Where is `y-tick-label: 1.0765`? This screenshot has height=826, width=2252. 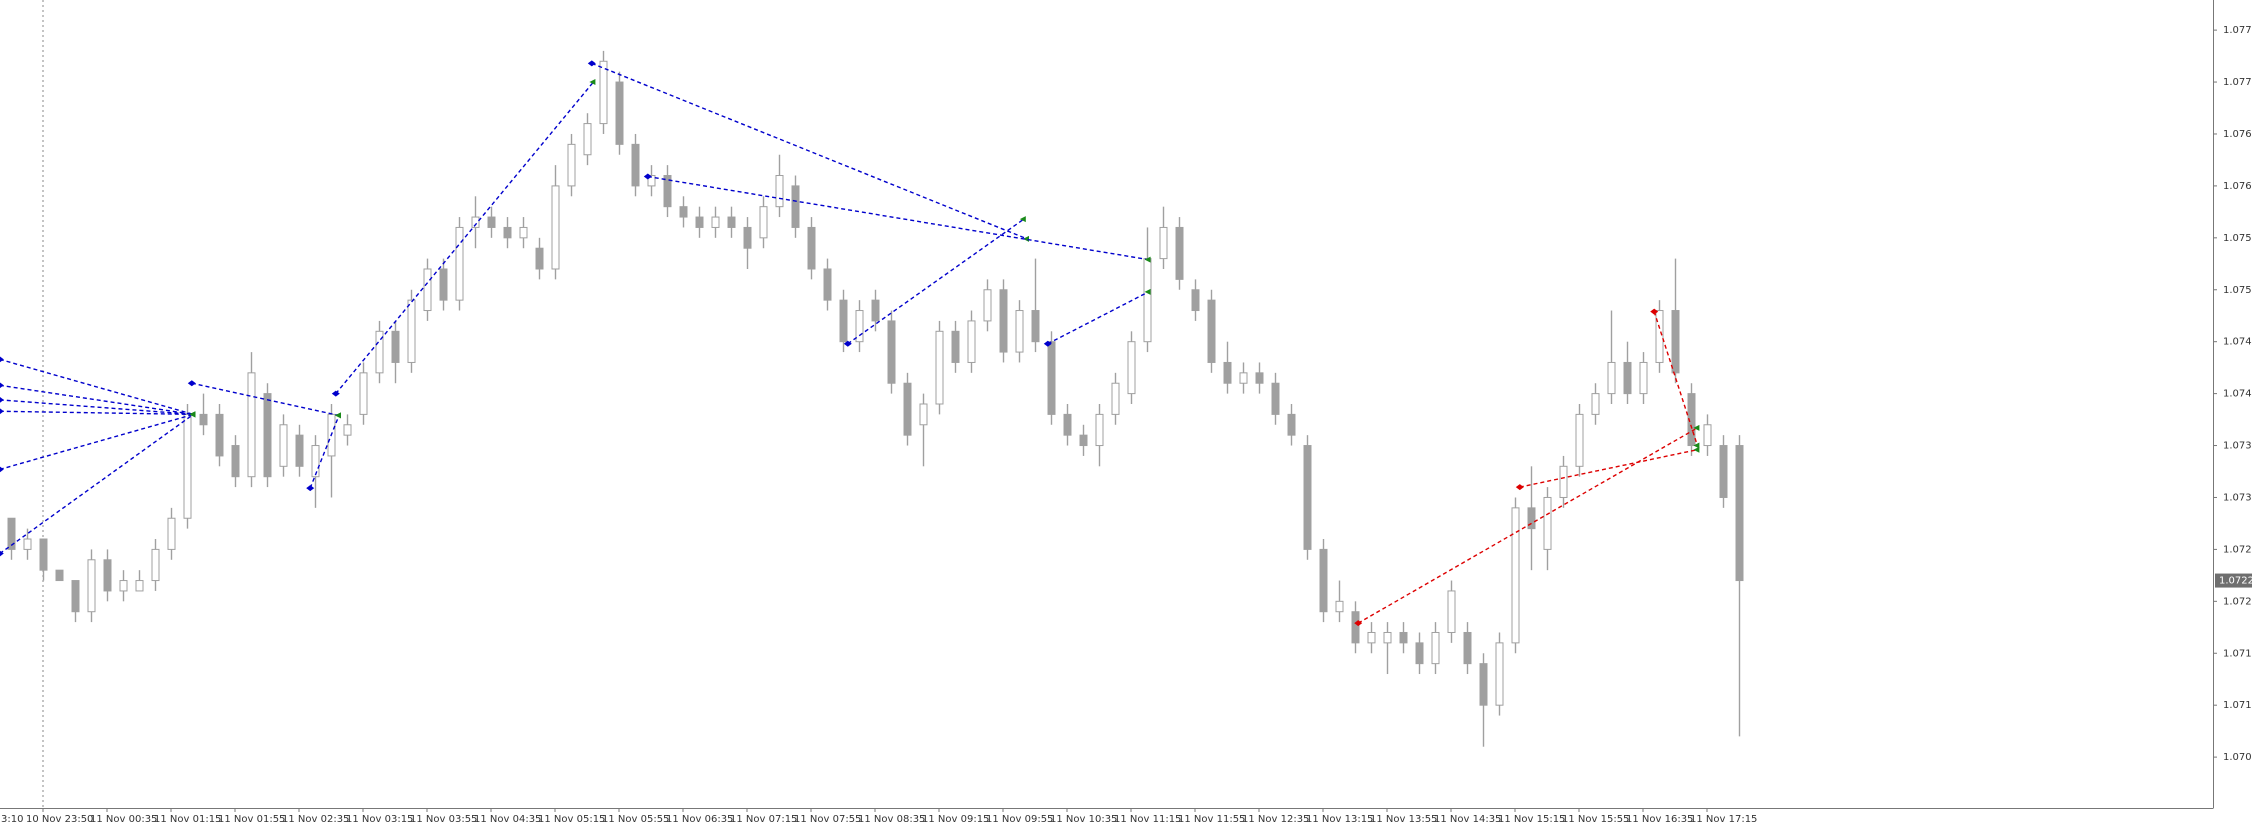
y-tick-label: 1.0765 is located at coordinates (2237, 134).